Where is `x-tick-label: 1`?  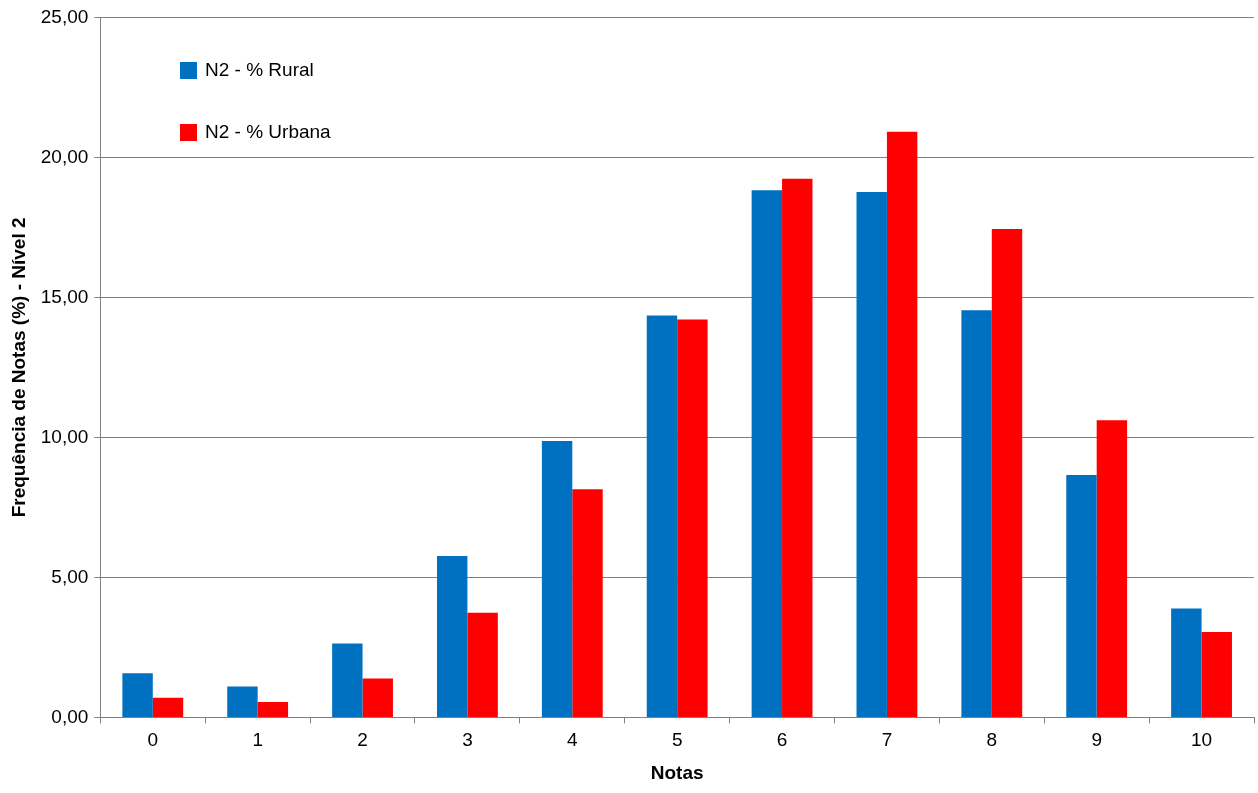 x-tick-label: 1 is located at coordinates (257, 740).